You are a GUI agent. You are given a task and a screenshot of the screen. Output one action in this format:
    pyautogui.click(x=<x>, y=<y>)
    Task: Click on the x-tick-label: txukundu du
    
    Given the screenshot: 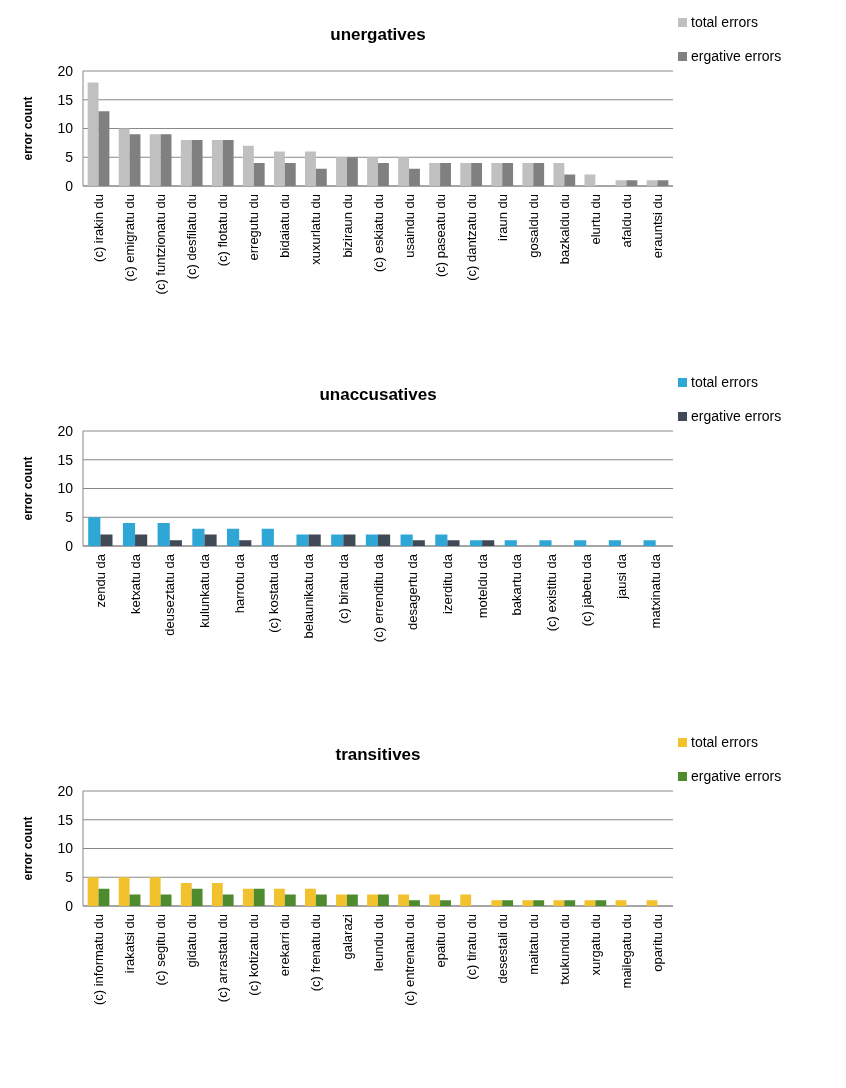 What is the action you would take?
    pyautogui.click(x=564, y=949)
    